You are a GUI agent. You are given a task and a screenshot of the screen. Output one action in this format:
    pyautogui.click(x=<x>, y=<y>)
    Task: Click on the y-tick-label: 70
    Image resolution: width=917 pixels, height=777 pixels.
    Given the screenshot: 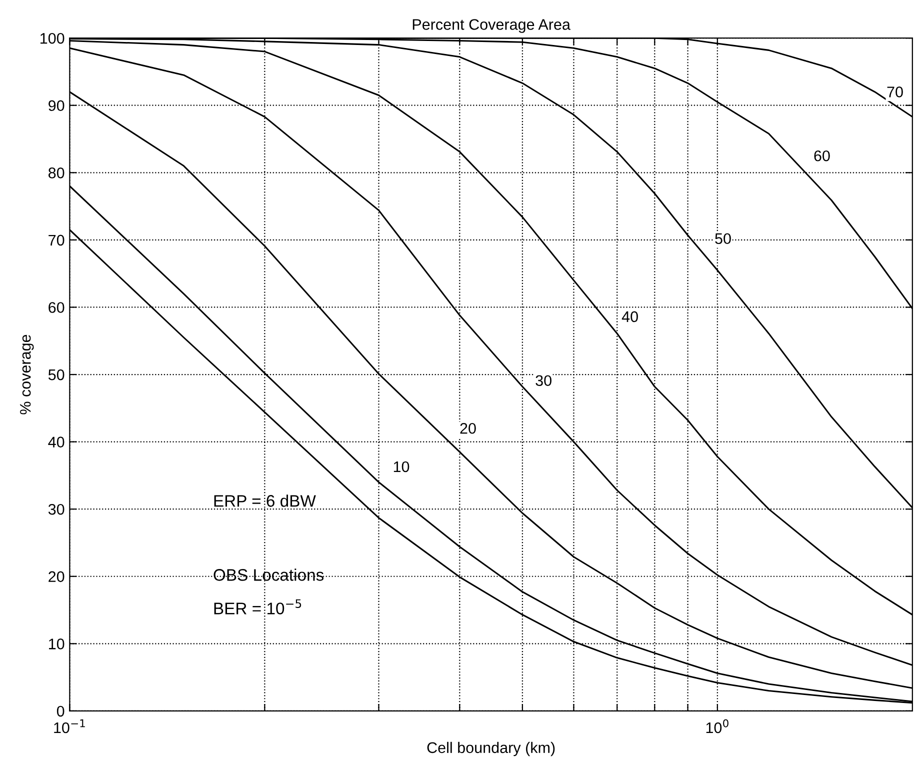 What is the action you would take?
    pyautogui.click(x=56, y=240)
    